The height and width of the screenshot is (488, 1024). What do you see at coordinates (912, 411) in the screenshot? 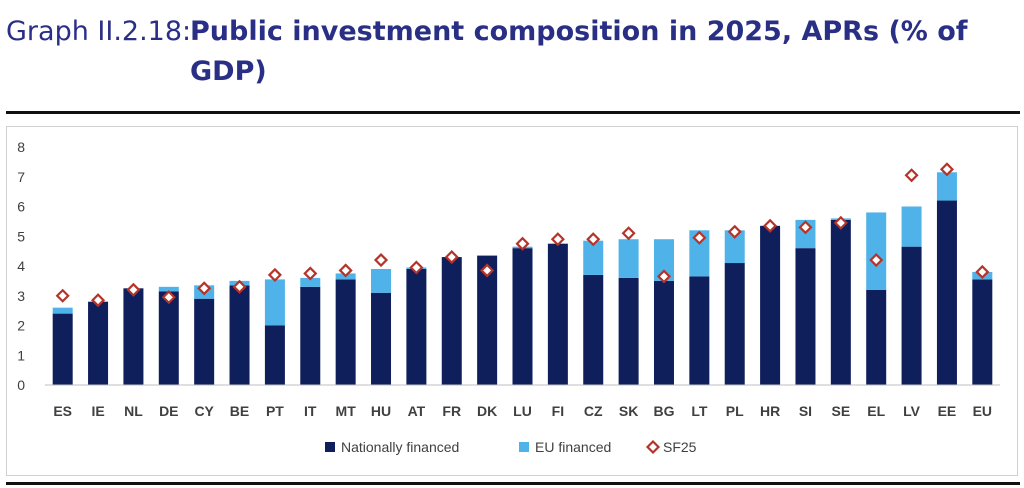
I see `x-tick-label: LV` at bounding box center [912, 411].